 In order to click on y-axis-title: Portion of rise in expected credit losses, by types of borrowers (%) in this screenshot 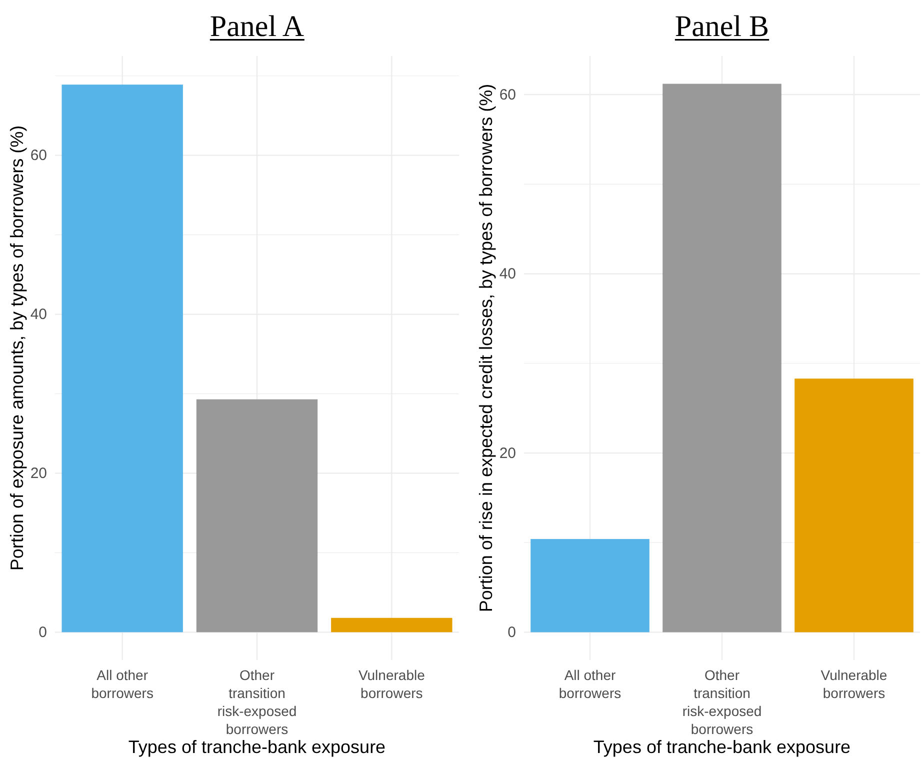, I will do `click(486, 348)`.